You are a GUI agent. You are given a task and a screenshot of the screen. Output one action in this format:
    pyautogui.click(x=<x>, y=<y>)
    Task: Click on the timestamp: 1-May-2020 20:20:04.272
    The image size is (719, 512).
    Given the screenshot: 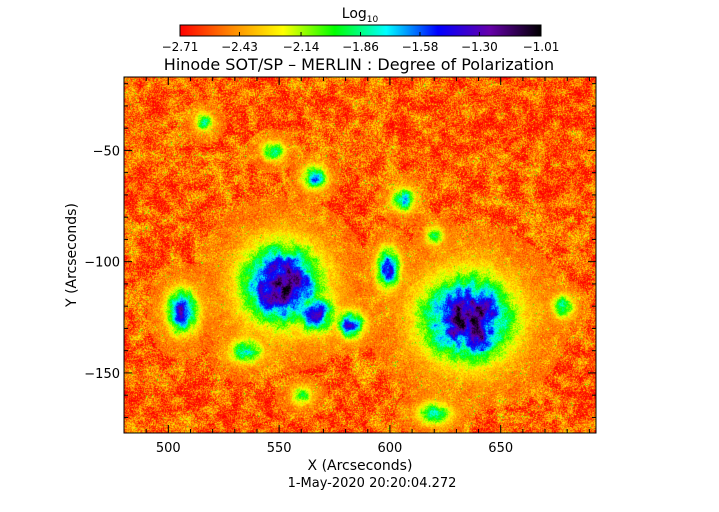 What is the action you would take?
    pyautogui.click(x=372, y=483)
    